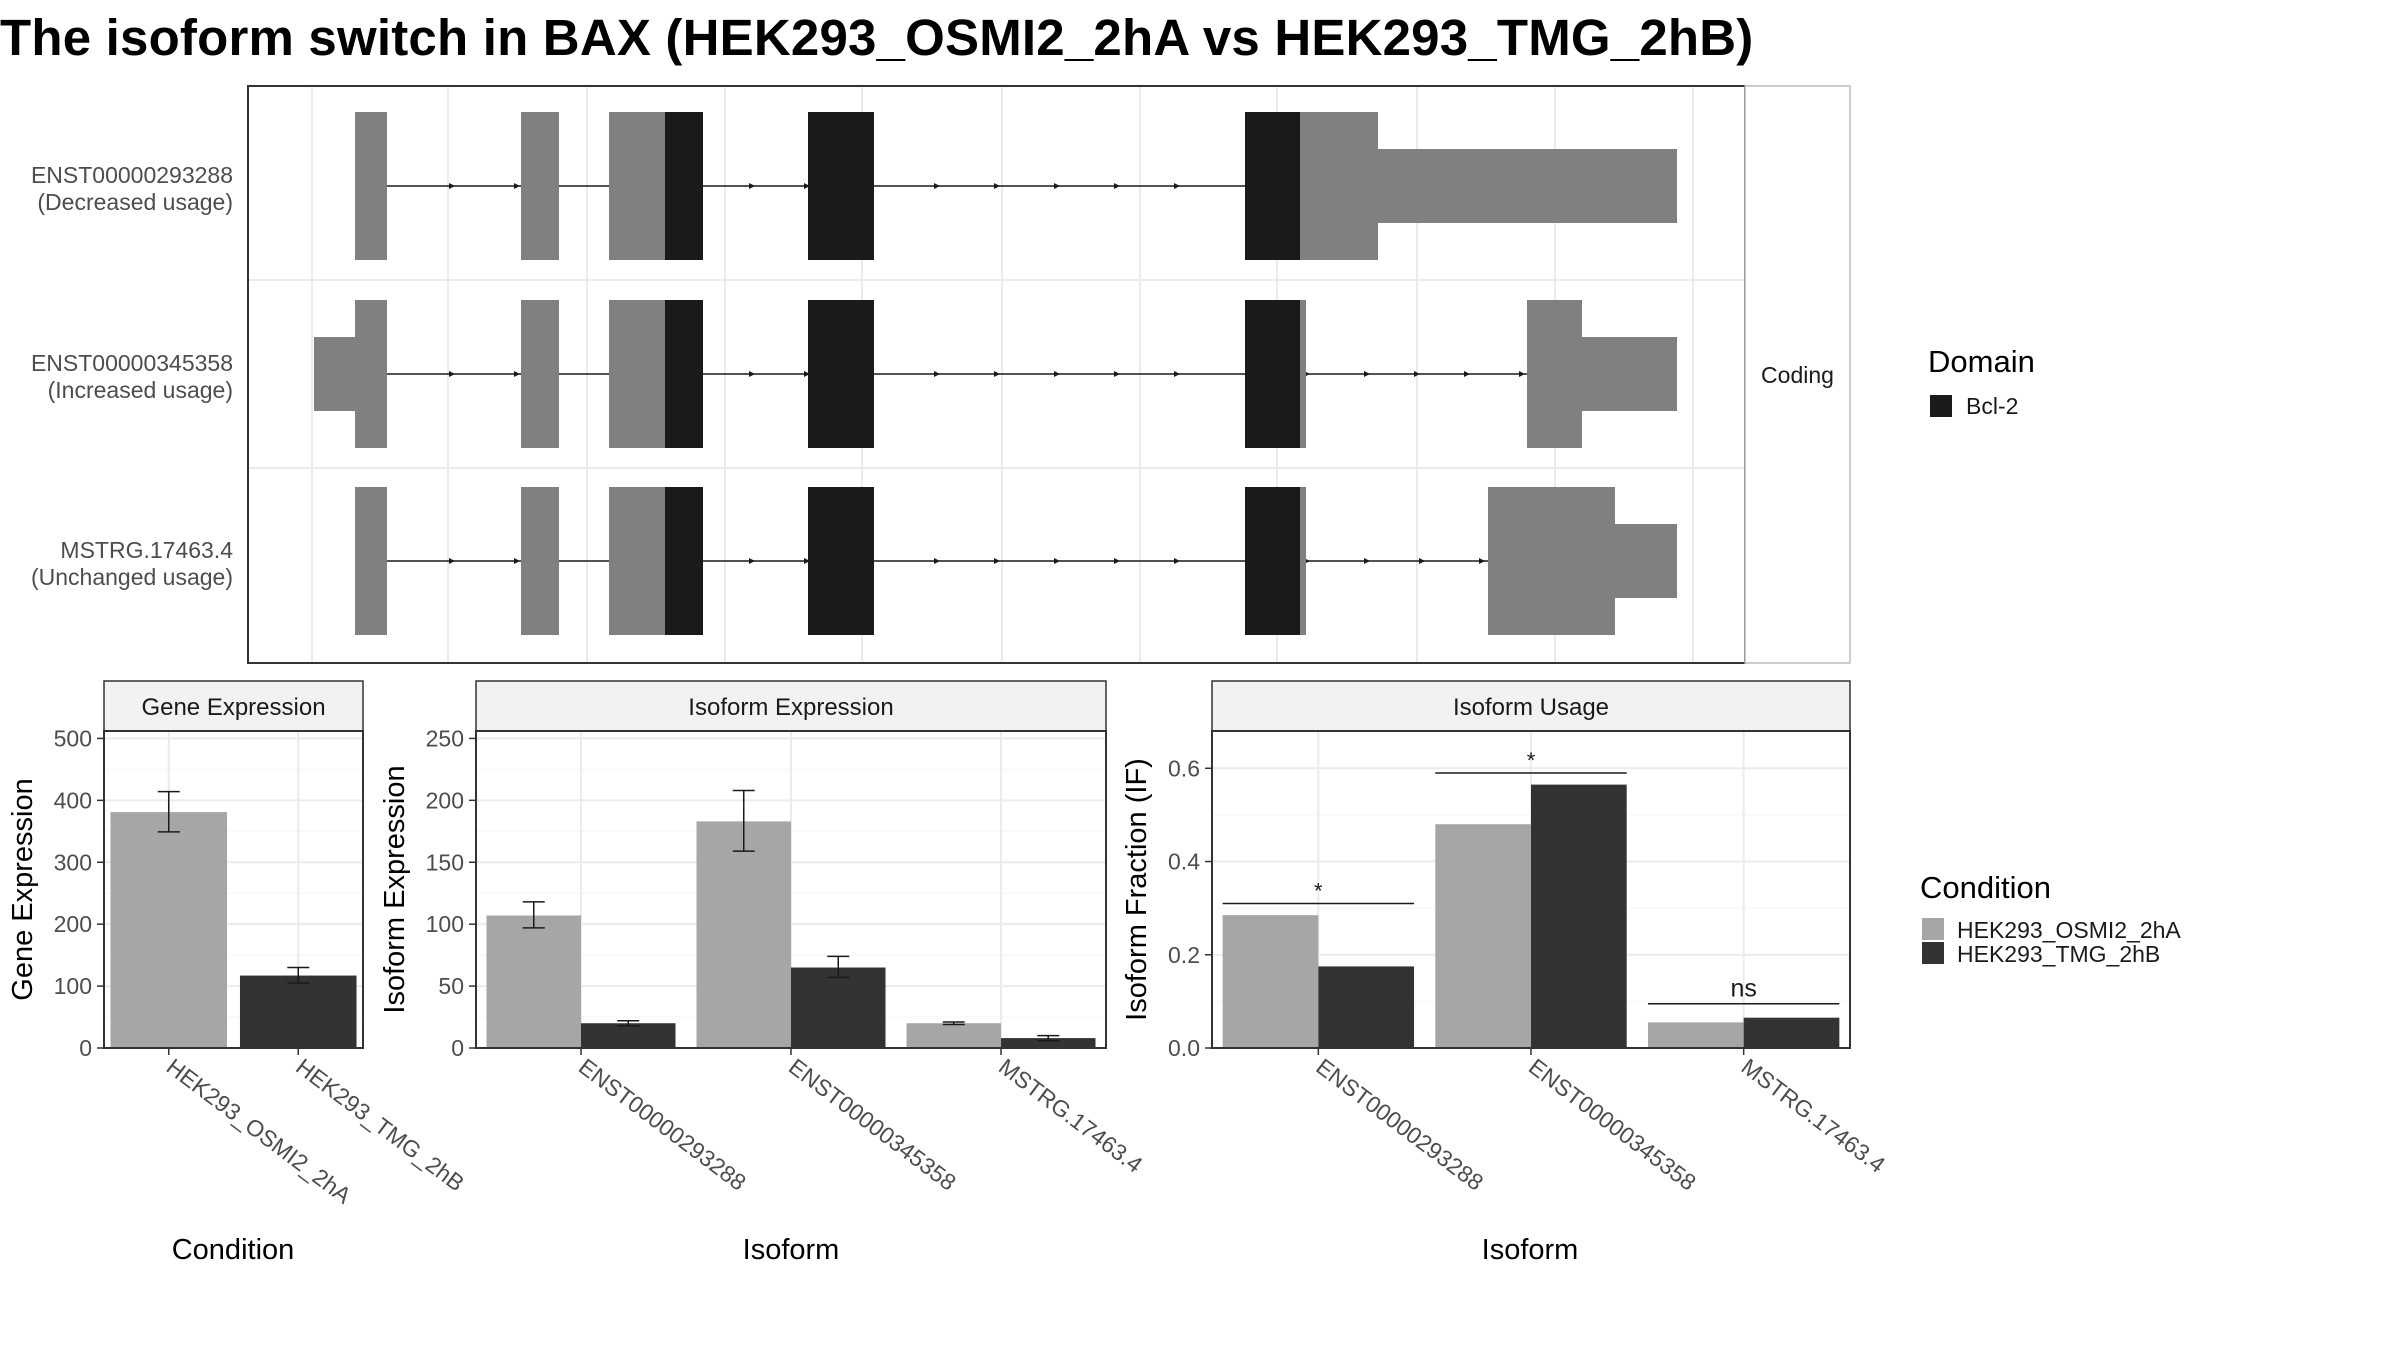 The image size is (2400, 1355). I want to click on facet-strip, so click(1797, 374).